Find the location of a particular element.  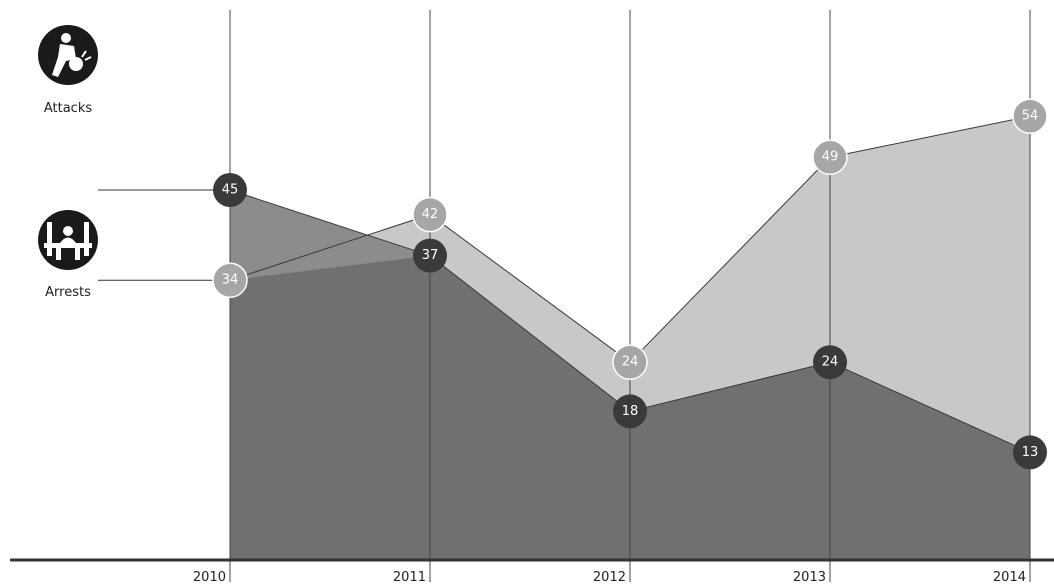

x-tick-label-2013: 2013 is located at coordinates (809, 577).